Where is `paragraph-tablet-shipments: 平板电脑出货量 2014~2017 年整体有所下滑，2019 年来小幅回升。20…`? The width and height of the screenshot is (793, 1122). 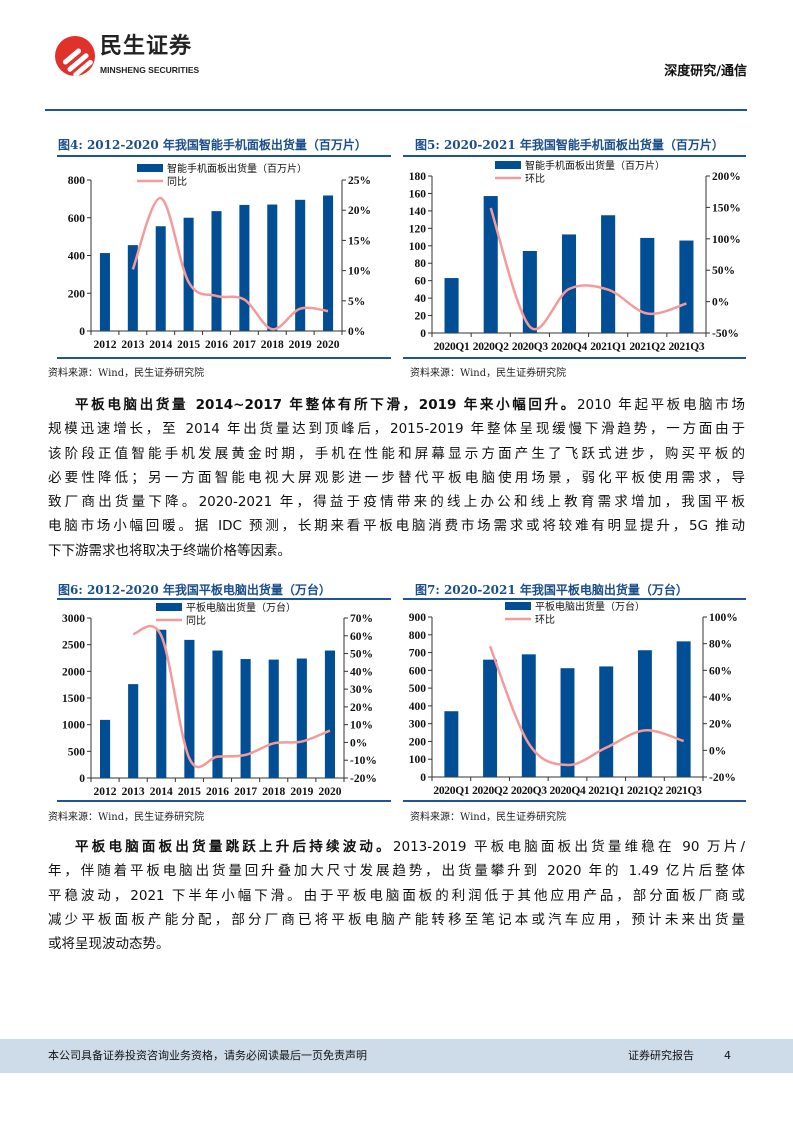 paragraph-tablet-shipments: 平板电脑出货量 2014~2017 年整体有所下滑，2019 年来小幅回升。20… is located at coordinates (396, 478).